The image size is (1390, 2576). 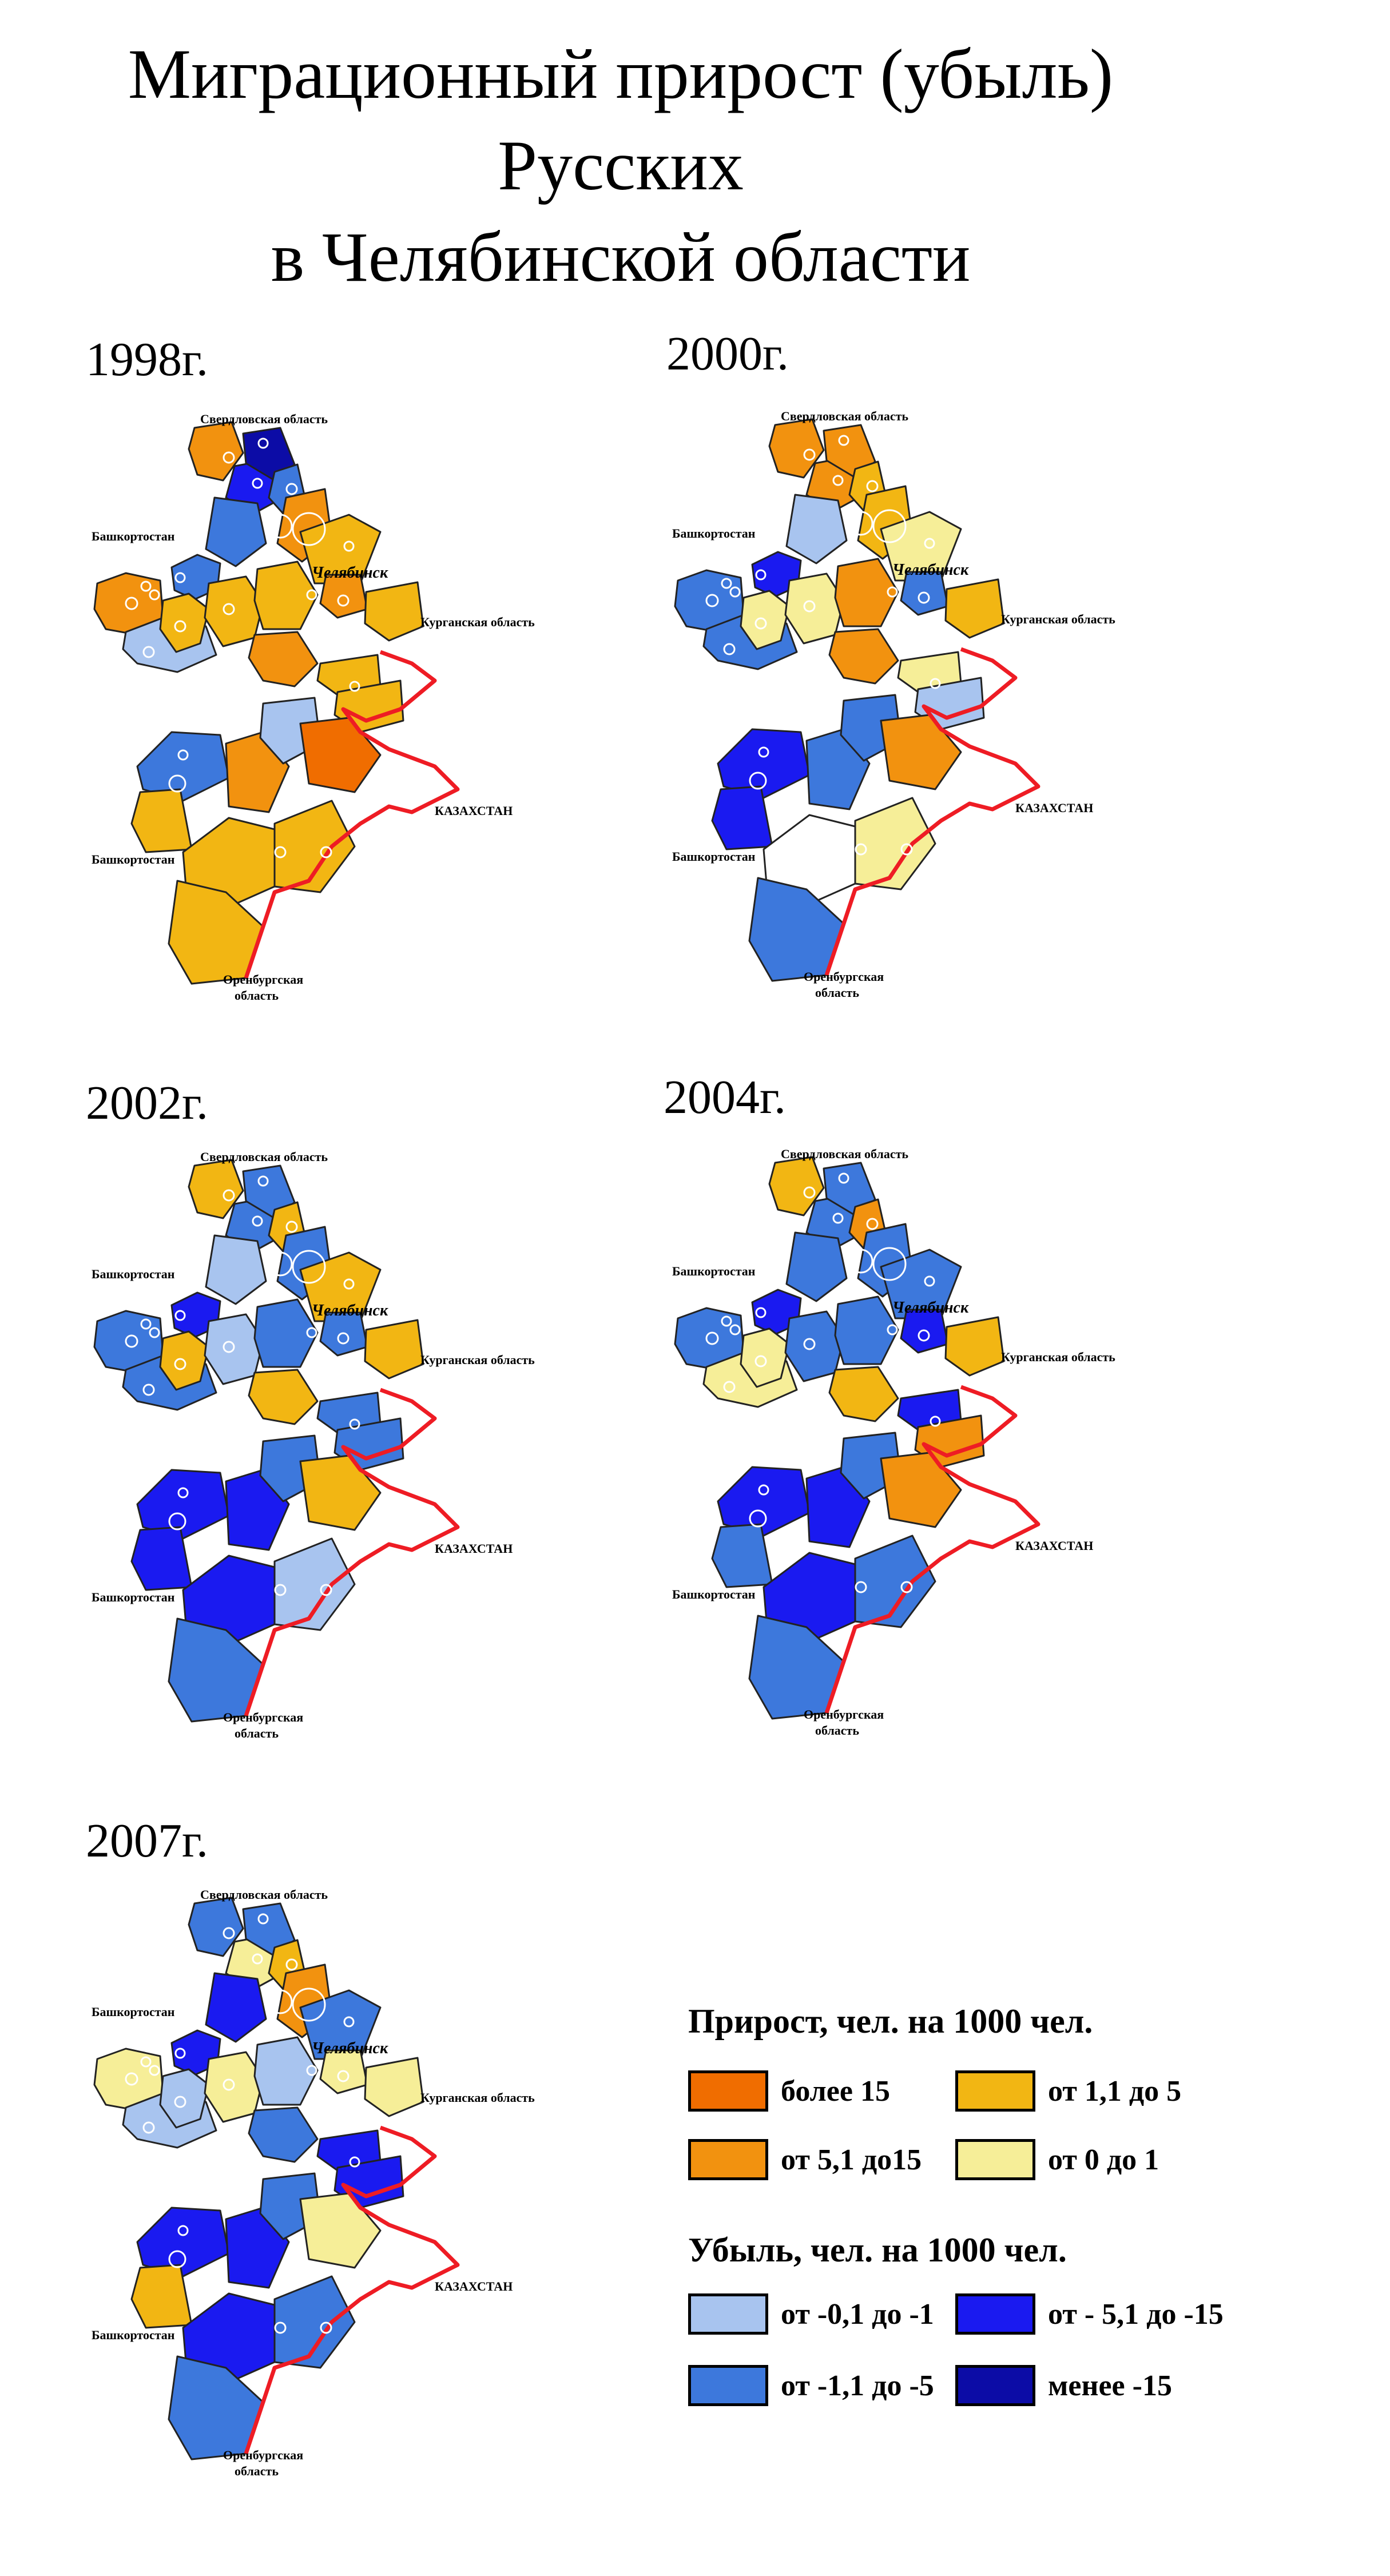 What do you see at coordinates (1110, 2385) in the screenshot?
I see `legend-label-less15: менее -15` at bounding box center [1110, 2385].